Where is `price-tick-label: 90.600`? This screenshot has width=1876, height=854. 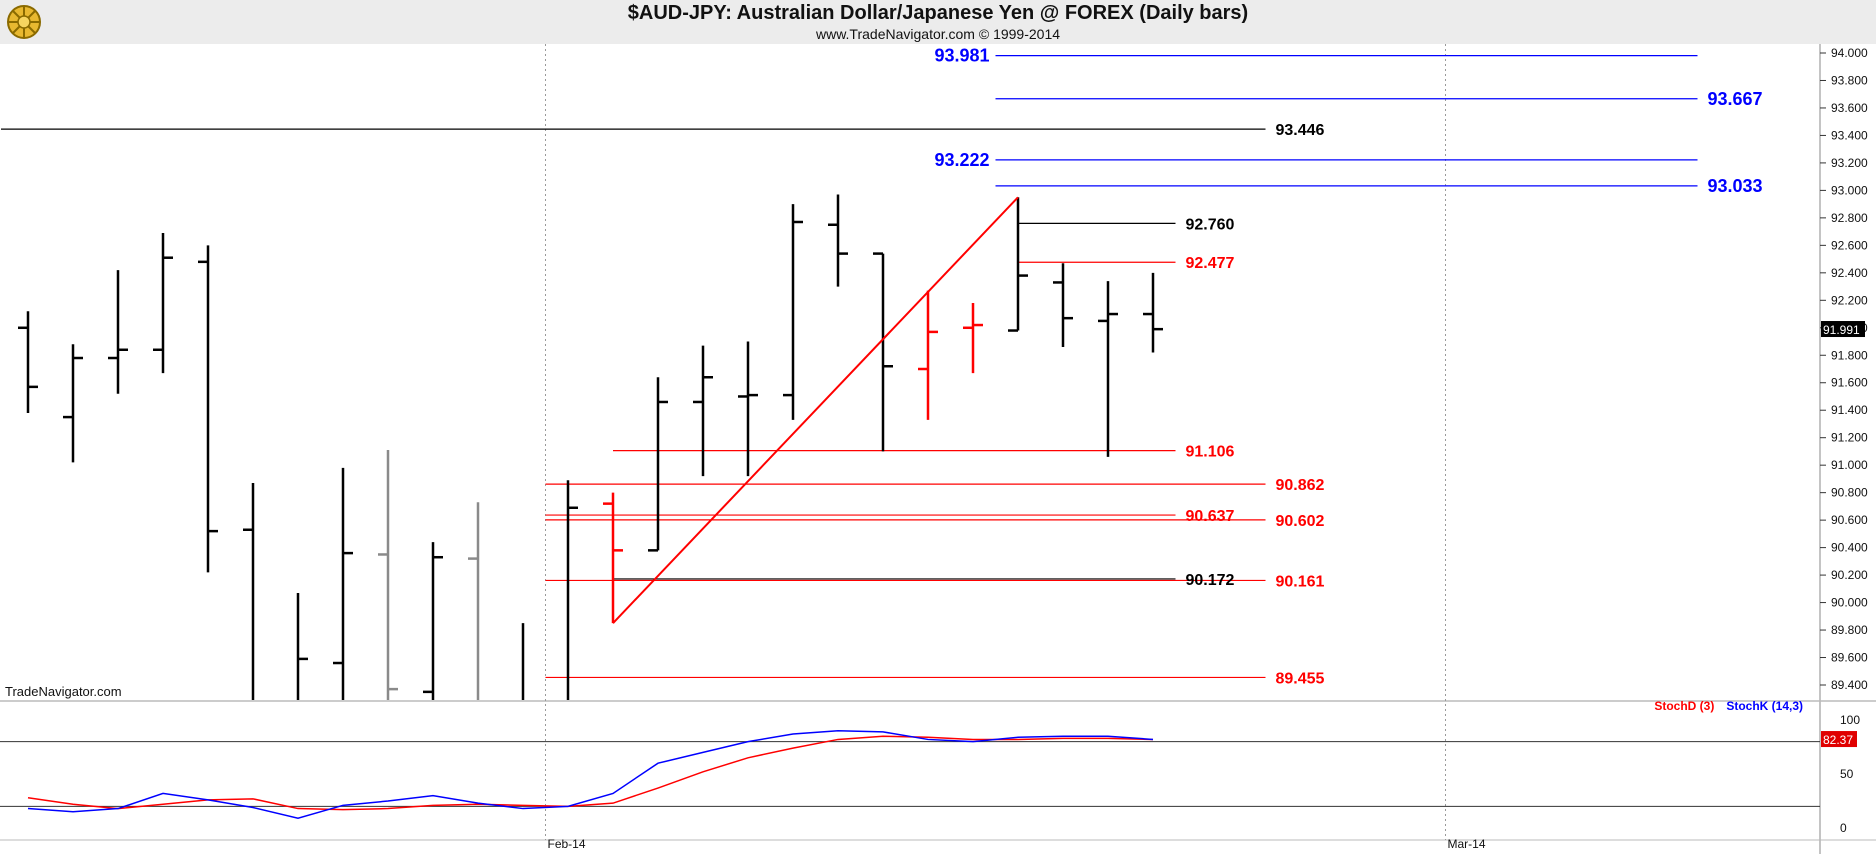 price-tick-label: 90.600 is located at coordinates (1849, 520).